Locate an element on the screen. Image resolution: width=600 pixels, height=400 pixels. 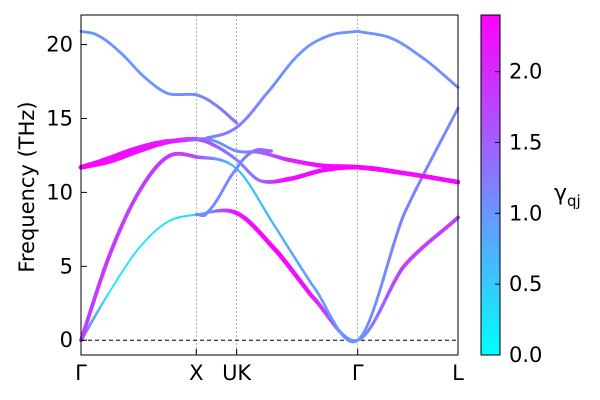
x-axis-ticks: Γ X UK Γ L is located at coordinates (269, 367).